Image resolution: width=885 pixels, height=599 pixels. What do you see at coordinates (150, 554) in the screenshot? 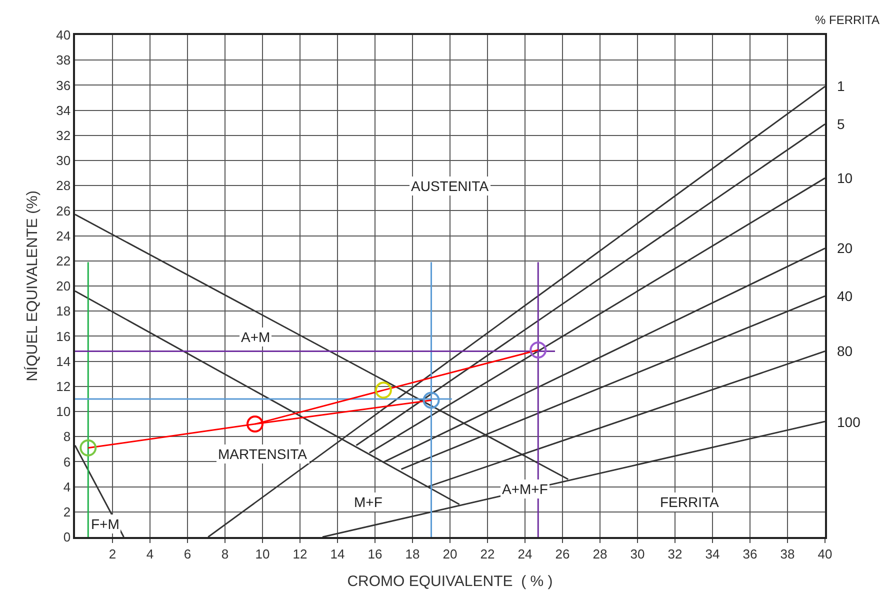
I see `x-tick-label: 4` at bounding box center [150, 554].